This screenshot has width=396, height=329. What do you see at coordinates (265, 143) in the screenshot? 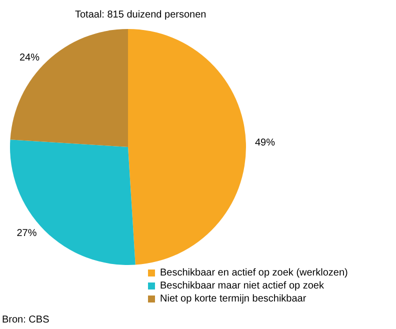
I see `data-label: 49%` at bounding box center [265, 143].